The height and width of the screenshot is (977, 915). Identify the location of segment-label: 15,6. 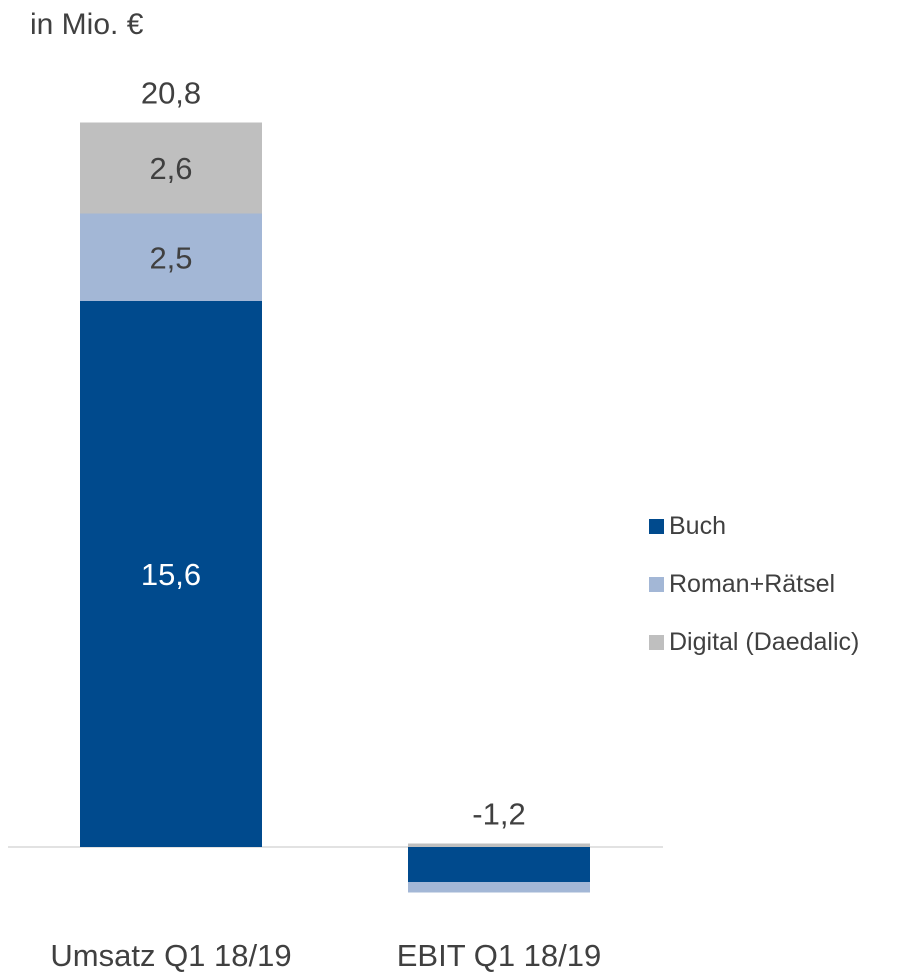
(171, 574).